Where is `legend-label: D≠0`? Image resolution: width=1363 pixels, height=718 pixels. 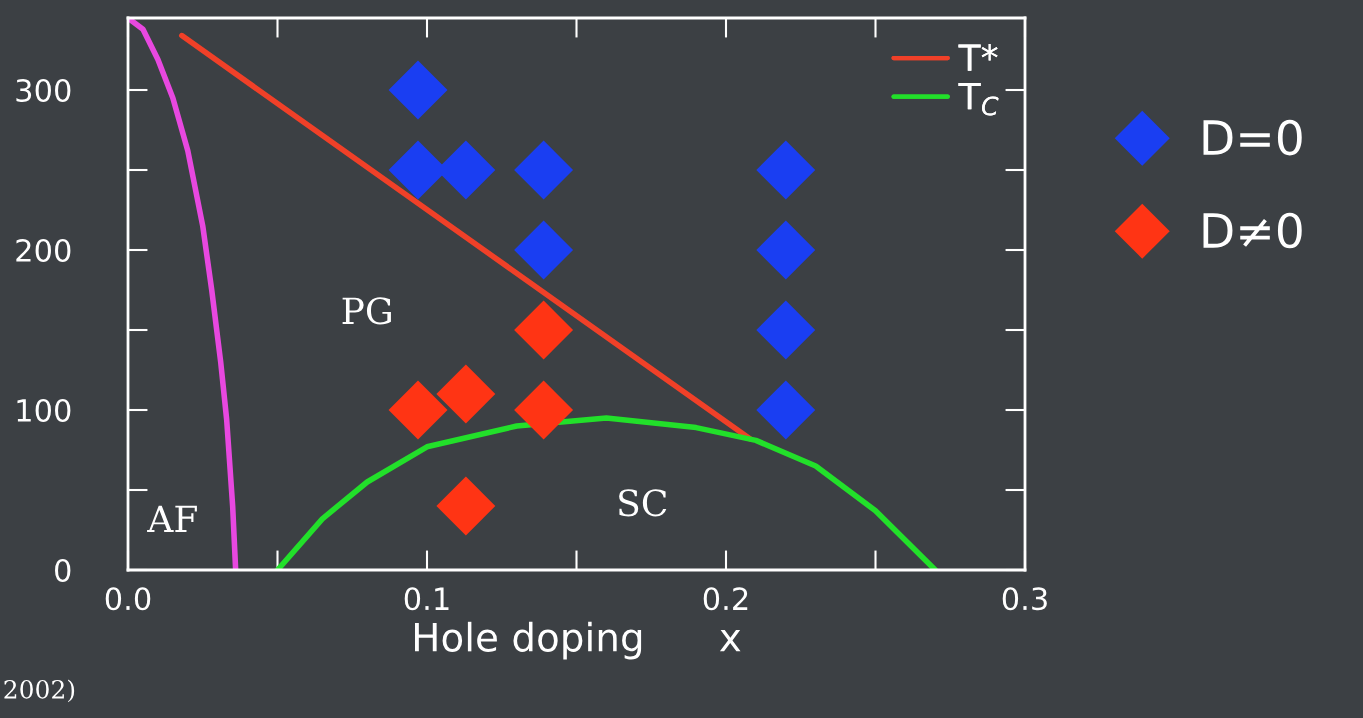
legend-label: D≠0 is located at coordinates (1252, 230).